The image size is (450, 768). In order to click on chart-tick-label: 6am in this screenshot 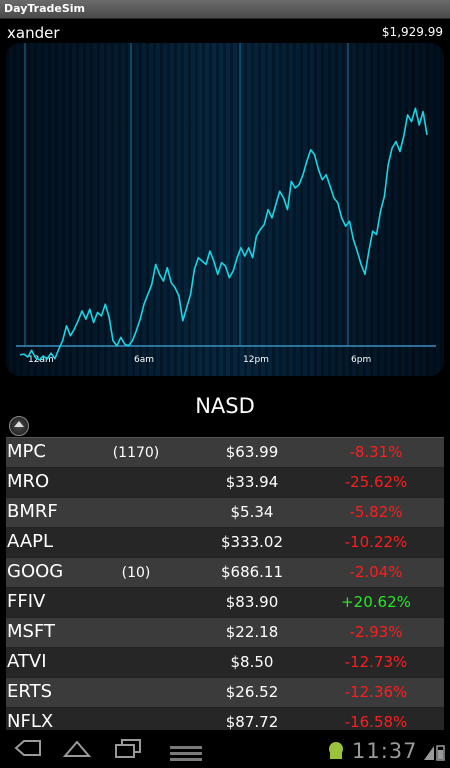, I will do `click(144, 360)`.